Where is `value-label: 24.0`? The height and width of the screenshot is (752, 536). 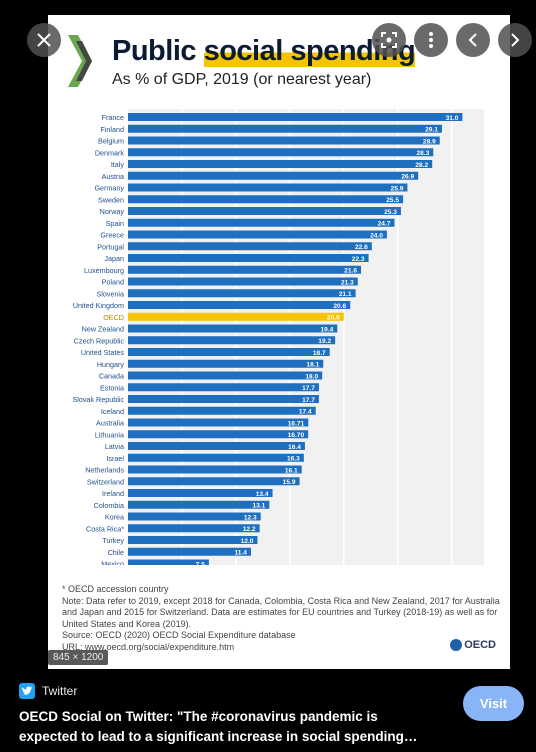
value-label: 24.0 is located at coordinates (376, 235).